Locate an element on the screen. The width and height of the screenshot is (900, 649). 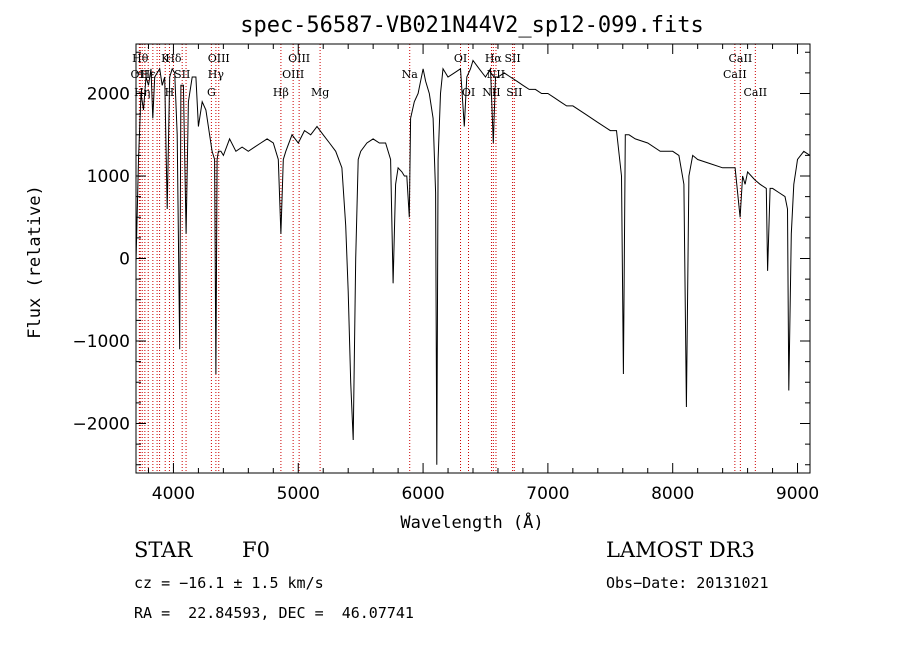
line-label-21: OI is located at coordinates (460, 58).